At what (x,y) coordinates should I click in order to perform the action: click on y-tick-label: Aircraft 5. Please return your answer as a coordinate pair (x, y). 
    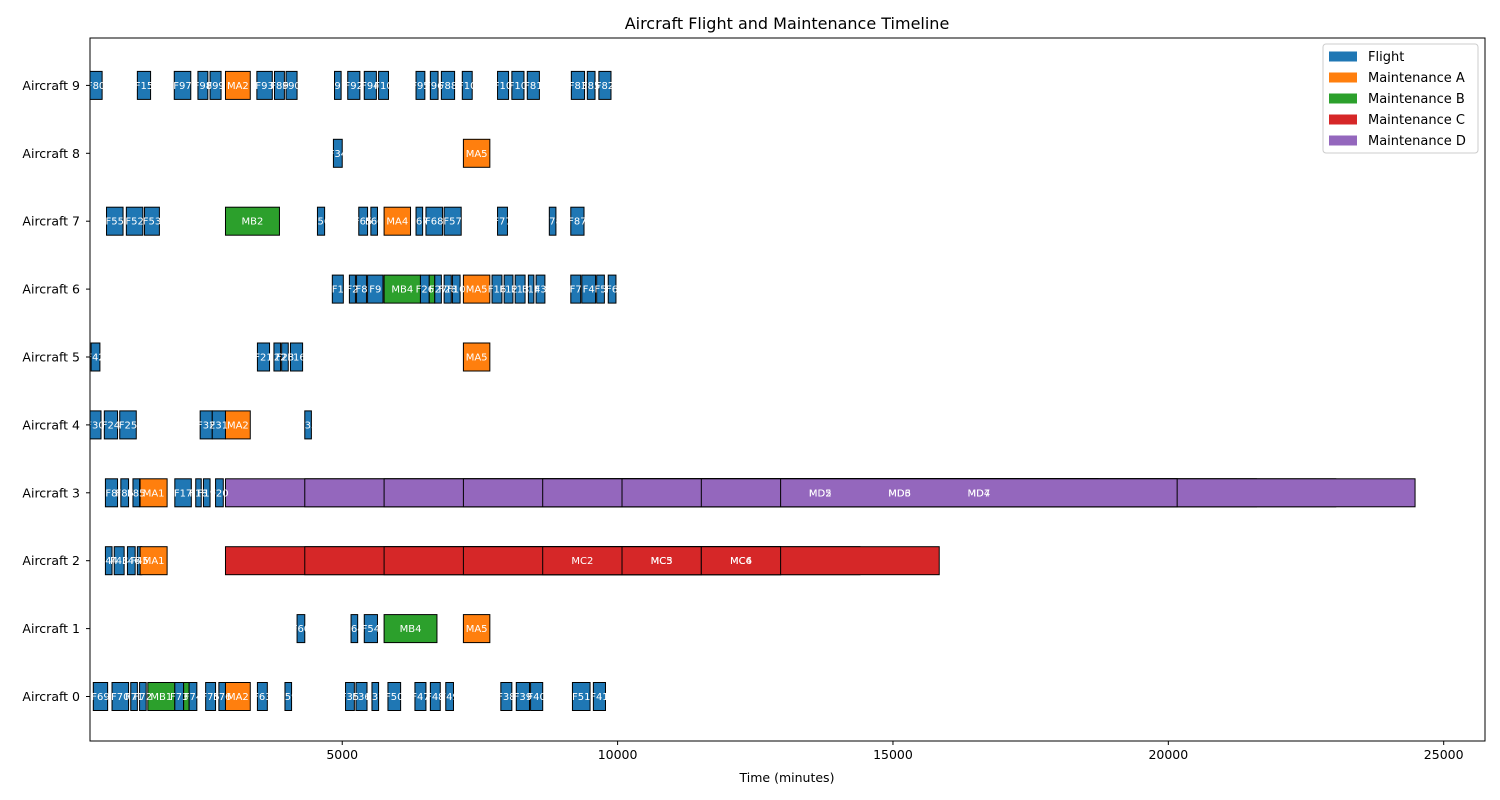
    Looking at the image, I should click on (51, 357).